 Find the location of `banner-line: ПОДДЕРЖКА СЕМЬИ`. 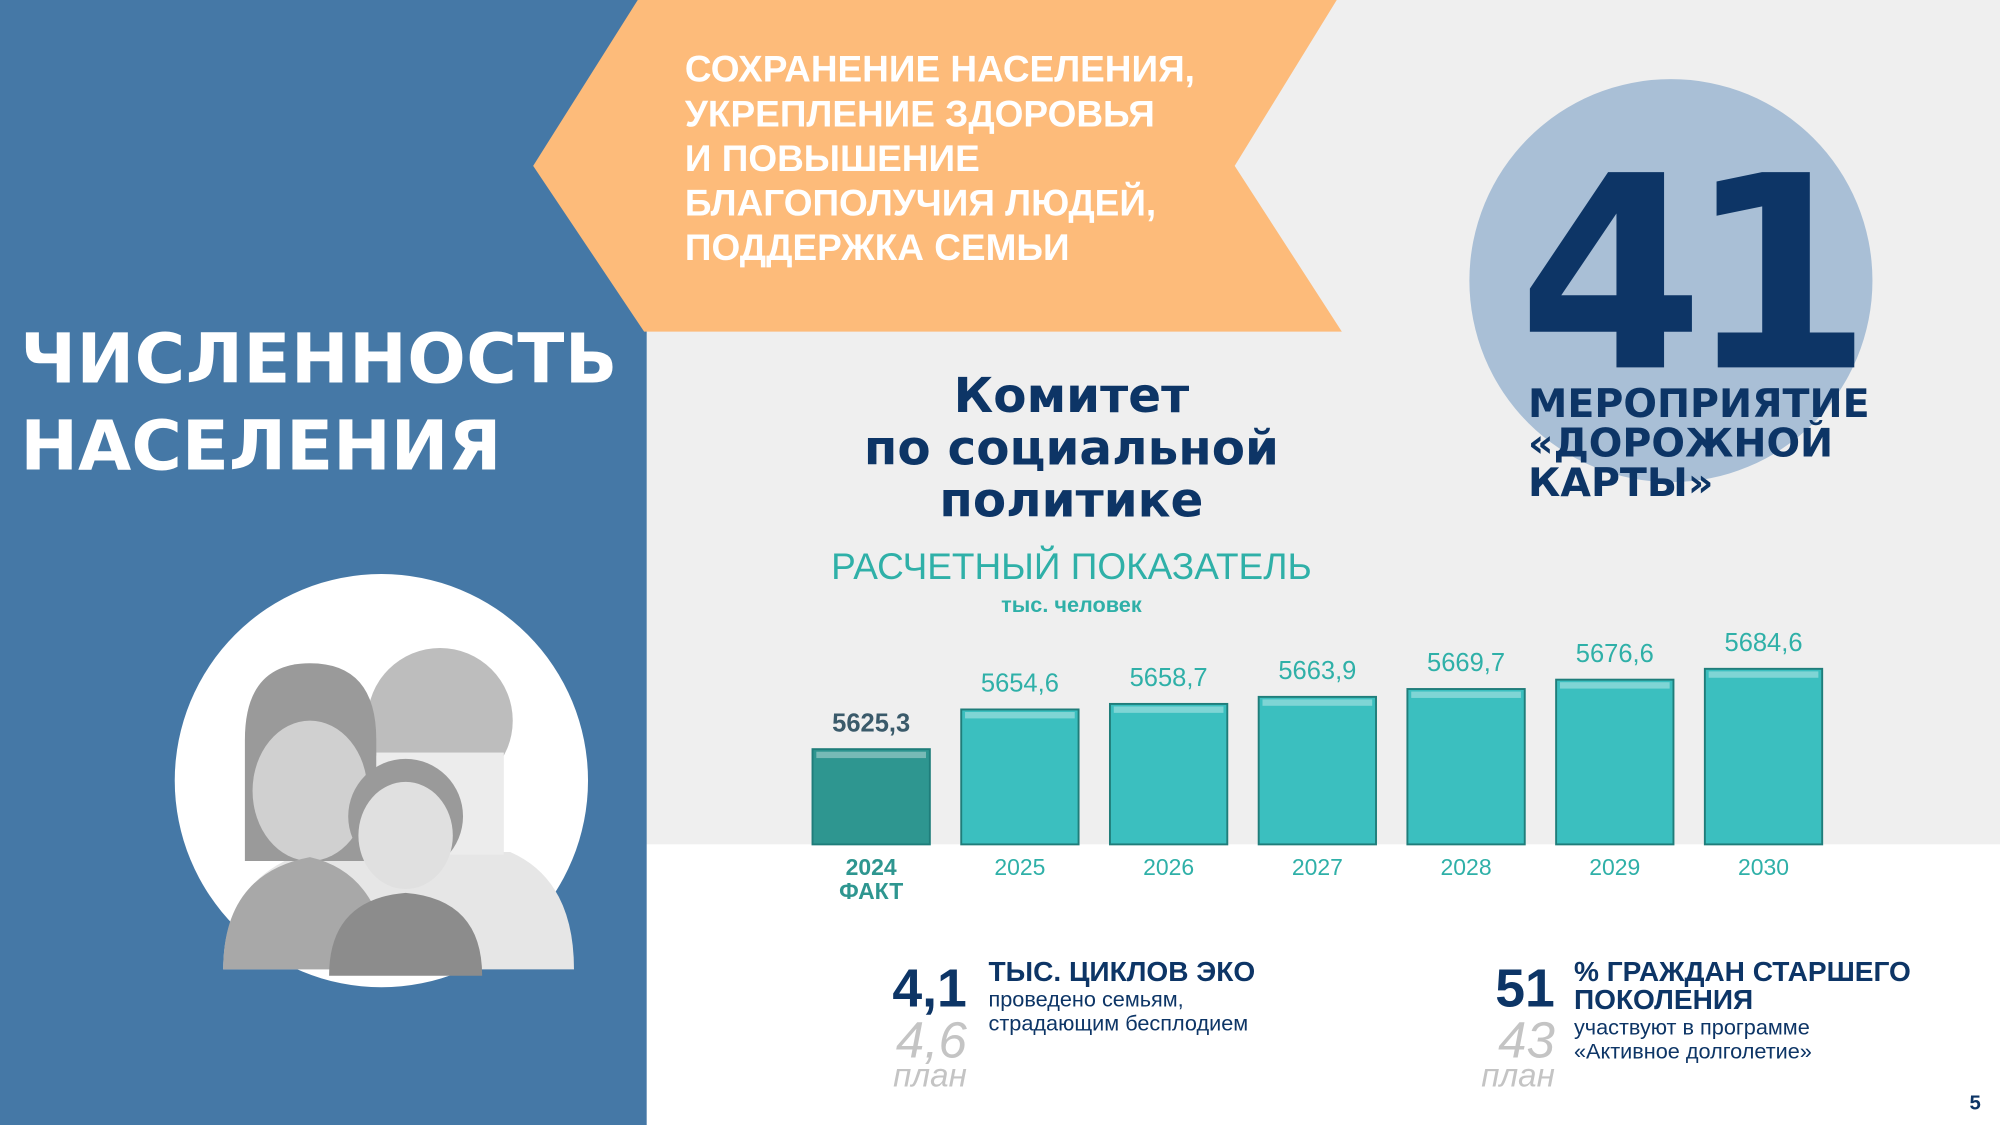

banner-line: ПОДДЕРЖКА СЕМЬИ is located at coordinates (877, 247).